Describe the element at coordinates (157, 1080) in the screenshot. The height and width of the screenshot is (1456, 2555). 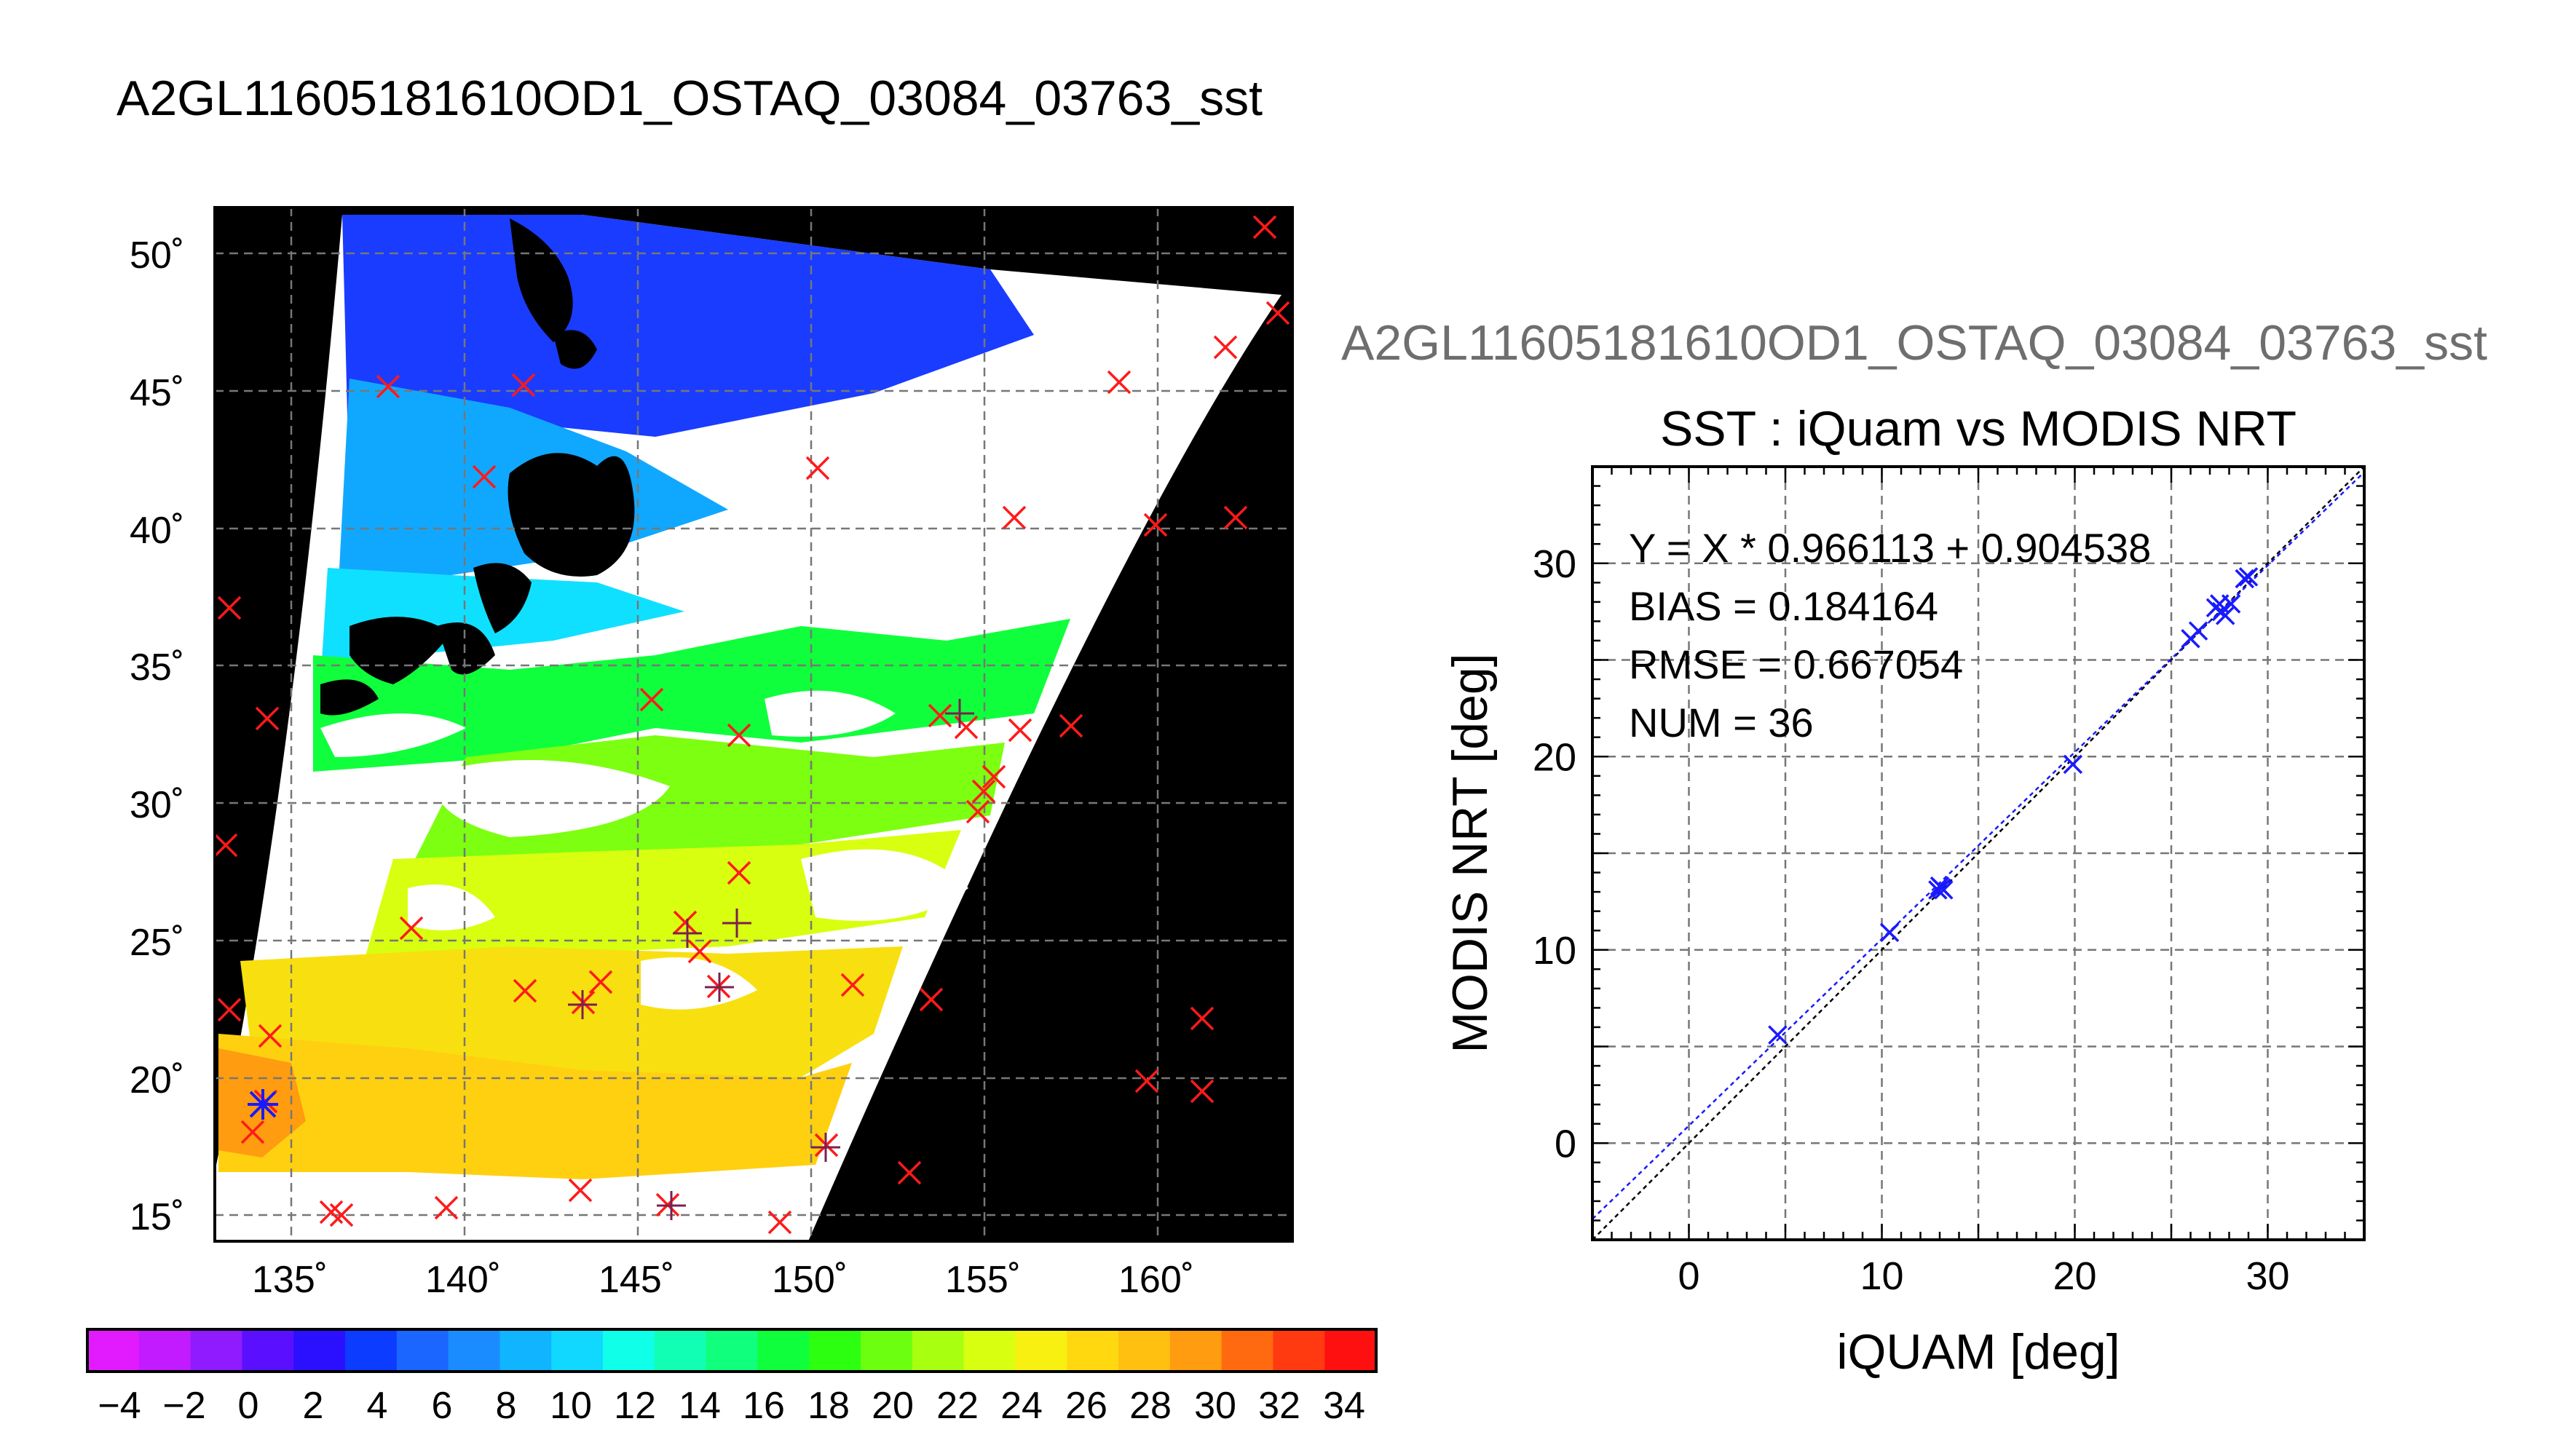
I see `lat-tick: 20˚` at that location.